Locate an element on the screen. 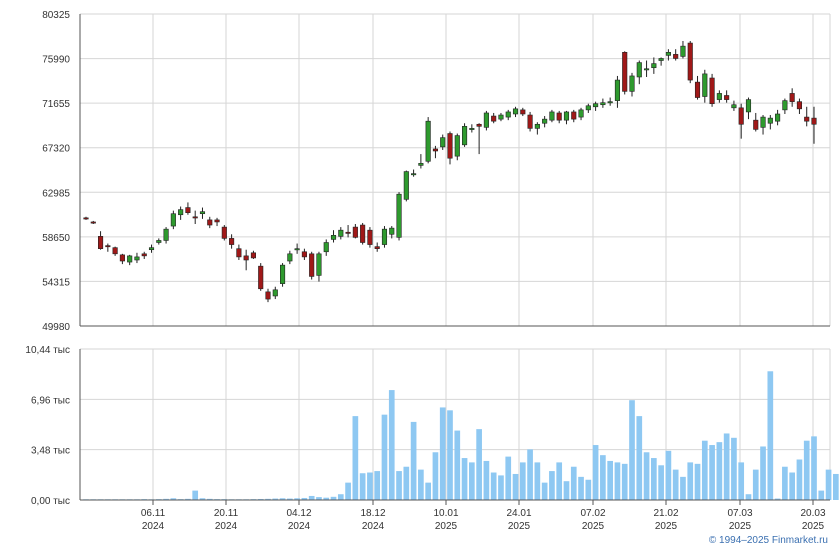 The width and height of the screenshot is (840, 550). volume-y-tick-label: 6,96 тыс is located at coordinates (50, 400).